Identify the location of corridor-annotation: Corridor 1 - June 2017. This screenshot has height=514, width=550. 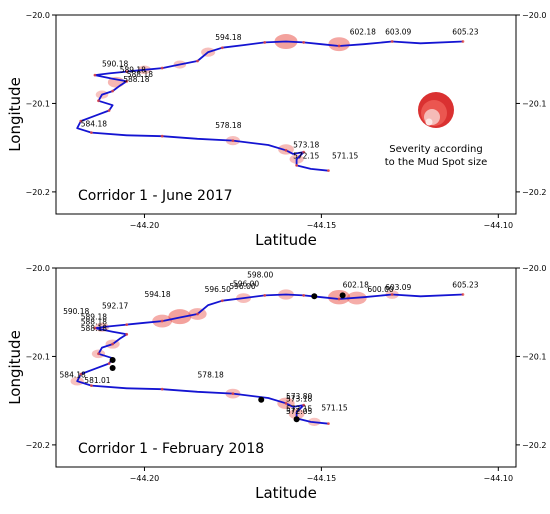
(155, 196).